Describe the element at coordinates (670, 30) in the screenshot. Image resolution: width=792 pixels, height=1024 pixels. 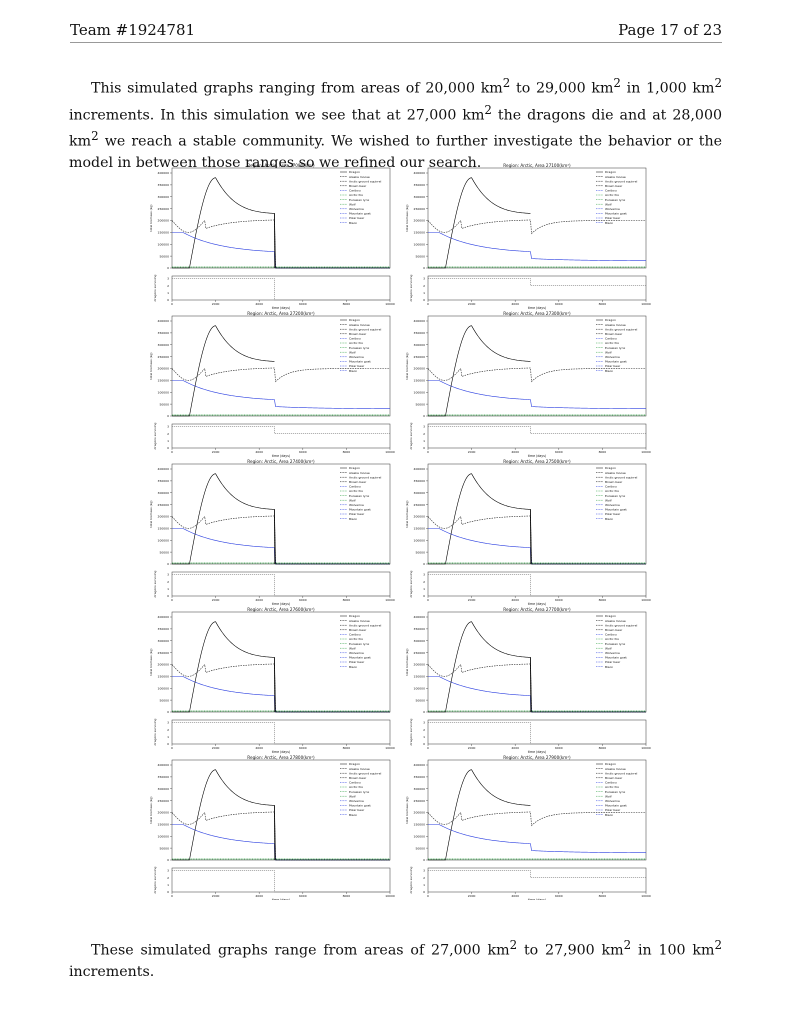
I see `page-number: Page 17 of 23` at that location.